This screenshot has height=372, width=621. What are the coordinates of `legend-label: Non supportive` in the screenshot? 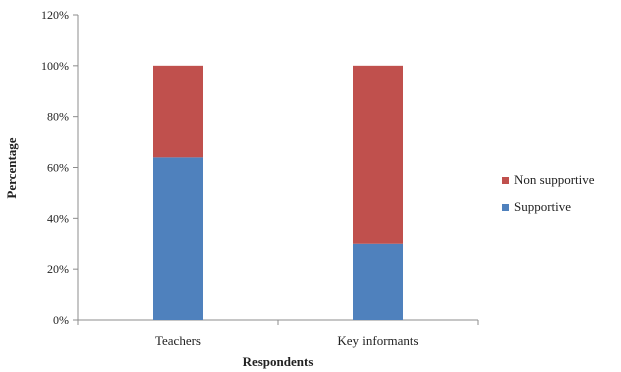 It's located at (554, 179).